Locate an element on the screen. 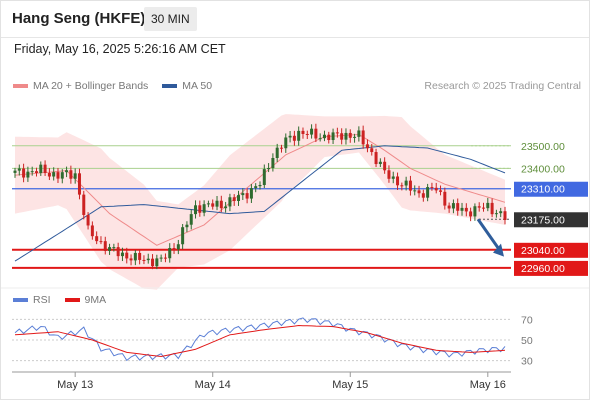  level-label-current: 23175.00 is located at coordinates (551, 220).